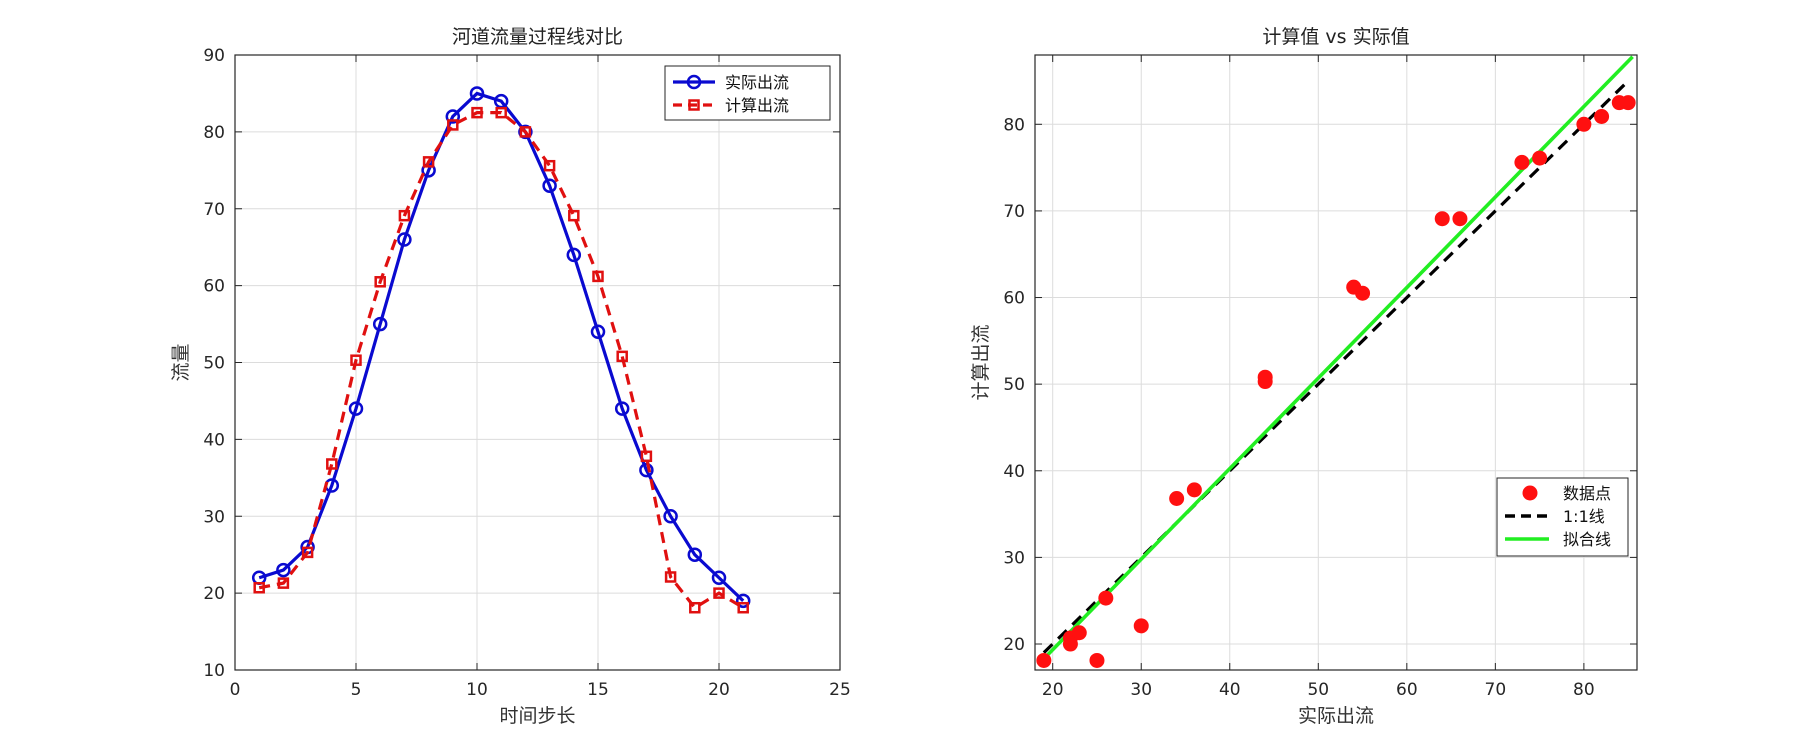  I want to click on legend-item: 实际出流, so click(731, 82).